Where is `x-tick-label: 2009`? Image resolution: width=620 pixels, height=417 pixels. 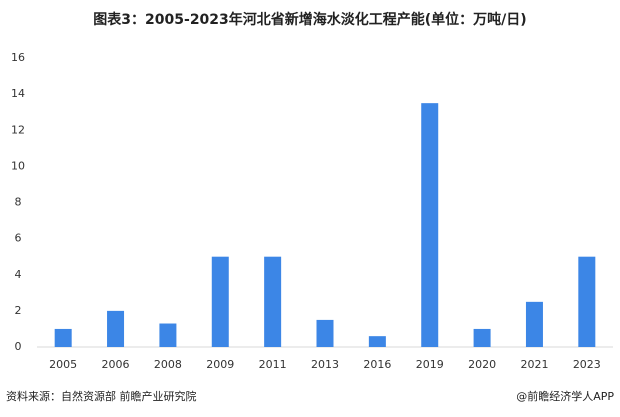
x-tick-label: 2009 is located at coordinates (220, 364).